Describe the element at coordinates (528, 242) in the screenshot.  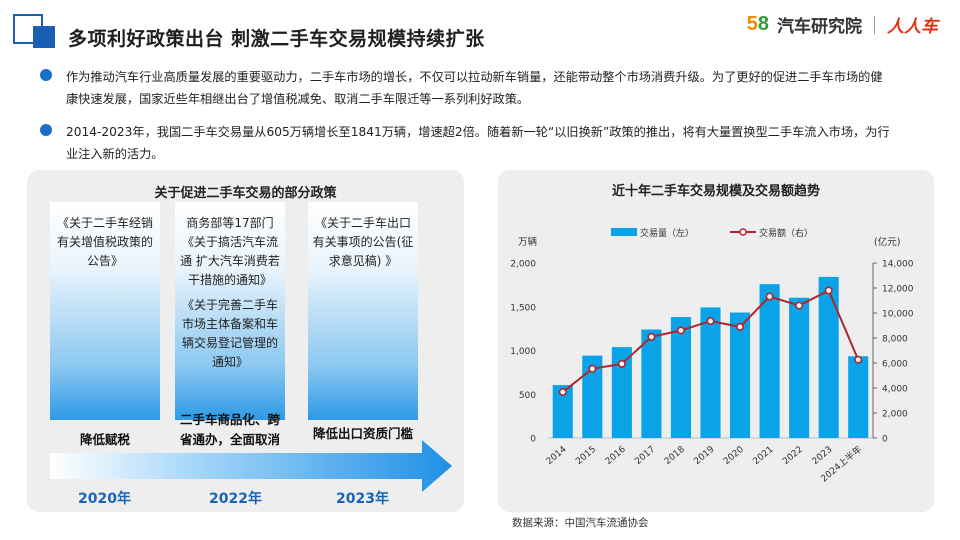
I see `y-left-unit: 万辆` at that location.